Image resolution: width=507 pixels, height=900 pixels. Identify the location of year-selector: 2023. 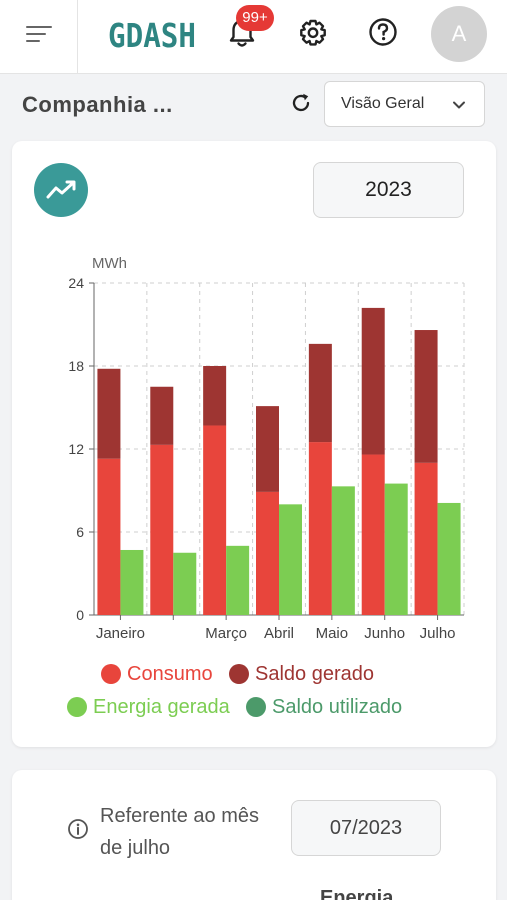
(388, 190).